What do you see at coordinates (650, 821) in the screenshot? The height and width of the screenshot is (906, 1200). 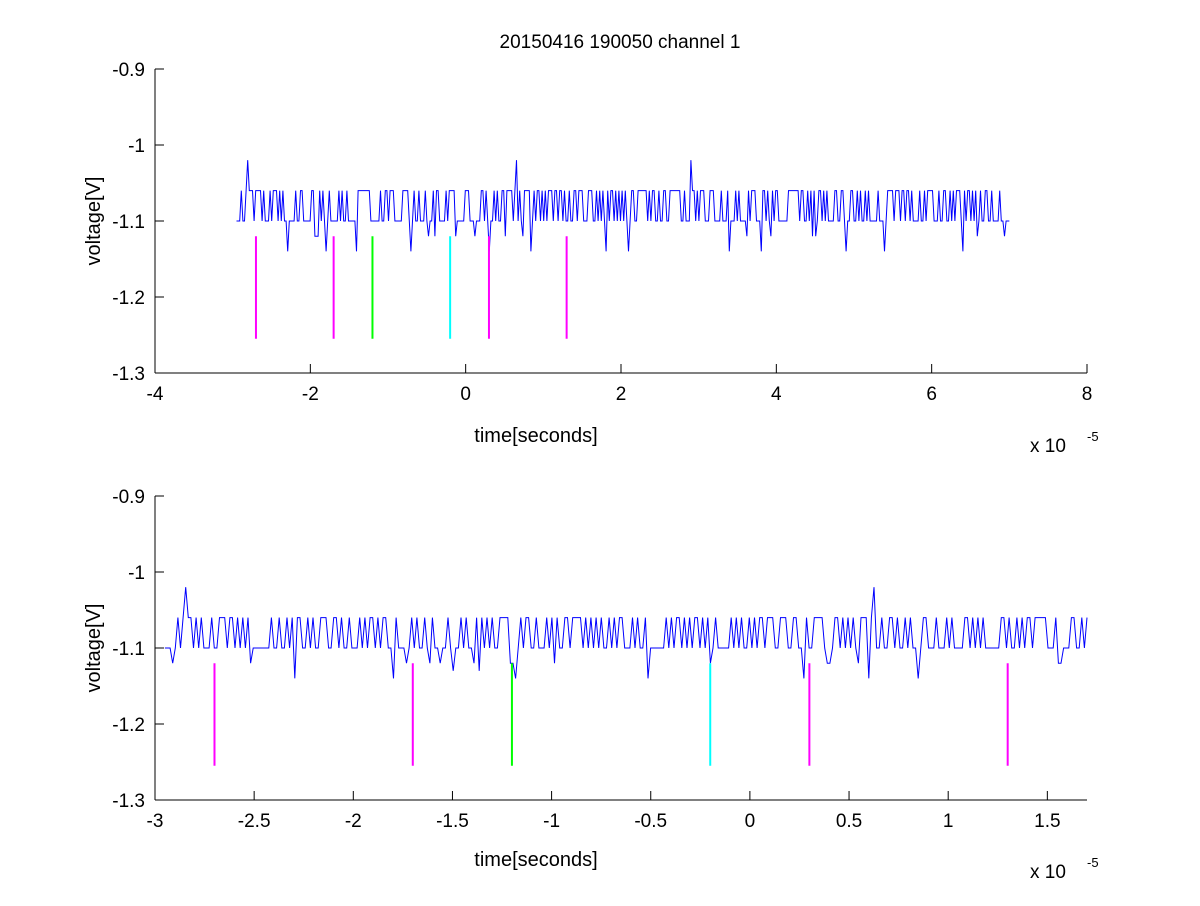 I see `x-tick-label: -0.5` at bounding box center [650, 821].